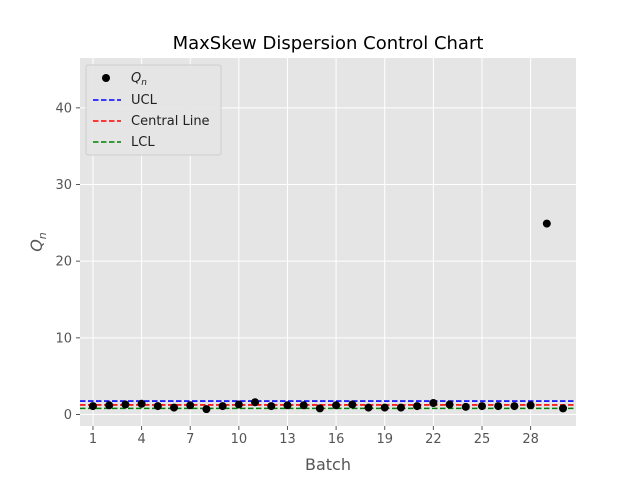 This screenshot has height=484, width=640. What do you see at coordinates (63, 185) in the screenshot?
I see `y-tick-label: 30` at bounding box center [63, 185].